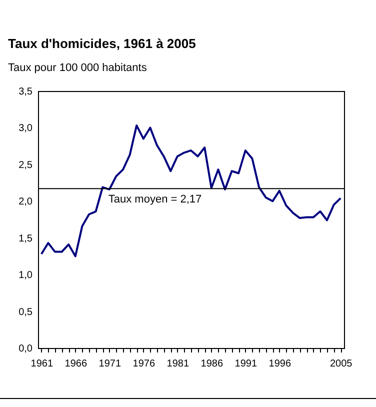 Image resolution: width=376 pixels, height=407 pixels. Describe the element at coordinates (102, 43) in the screenshot. I see `chart-title: Taux d'homicides, 1961 à 2005` at that location.